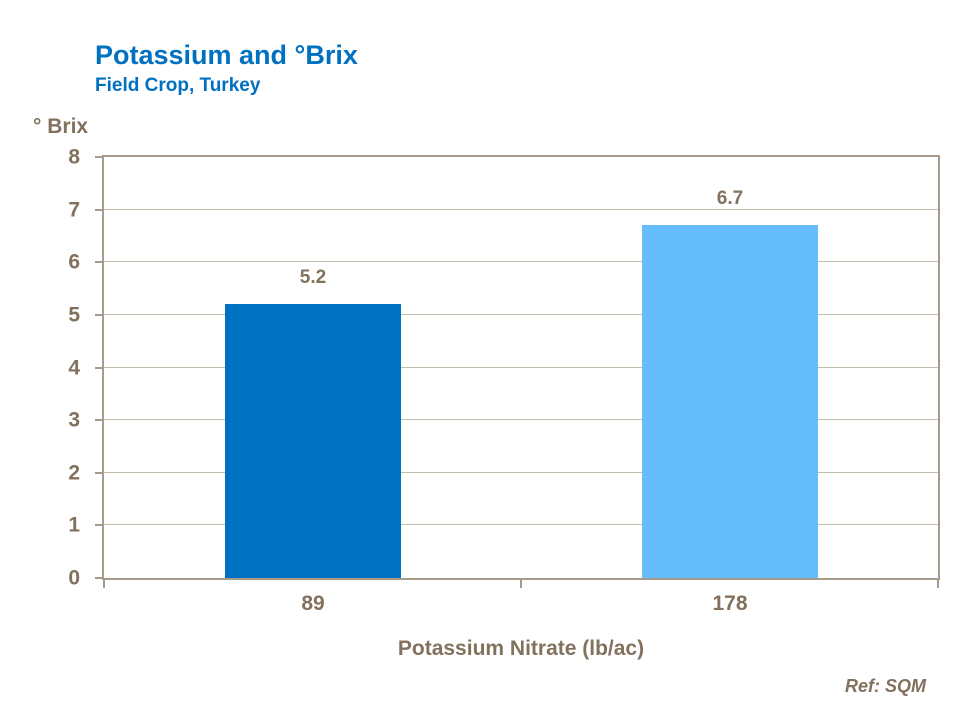 The image size is (960, 720). Describe the element at coordinates (885, 686) in the screenshot. I see `reference-note: Ref: SQM` at that location.